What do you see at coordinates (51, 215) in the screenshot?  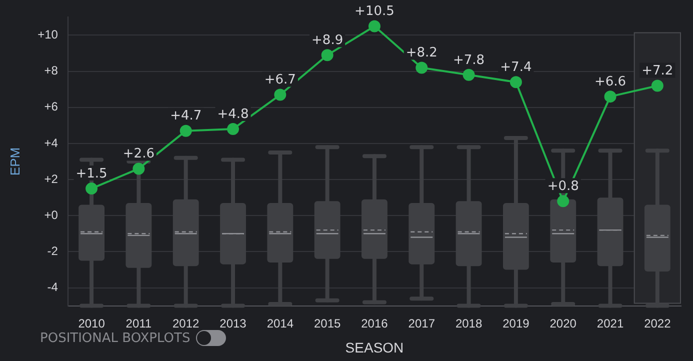 I see `y-tick-label: +0` at bounding box center [51, 215].